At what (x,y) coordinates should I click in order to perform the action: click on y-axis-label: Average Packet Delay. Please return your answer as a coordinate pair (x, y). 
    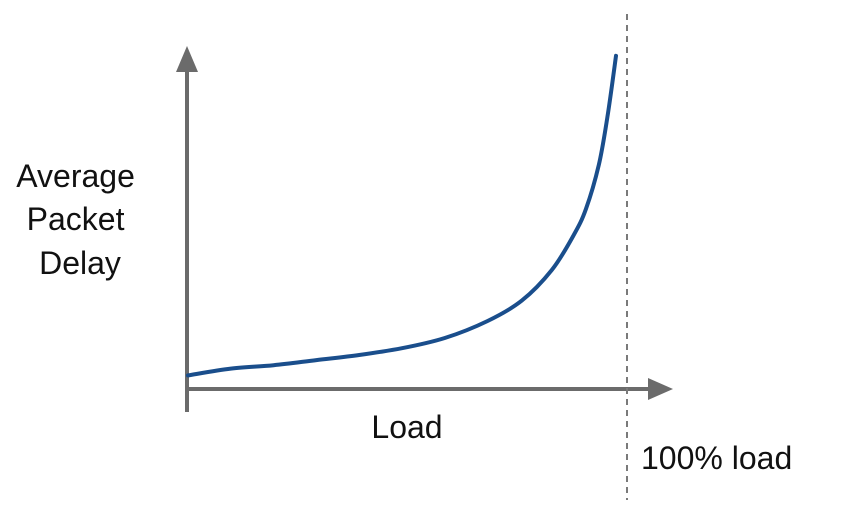
    Looking at the image, I should click on (80, 219).